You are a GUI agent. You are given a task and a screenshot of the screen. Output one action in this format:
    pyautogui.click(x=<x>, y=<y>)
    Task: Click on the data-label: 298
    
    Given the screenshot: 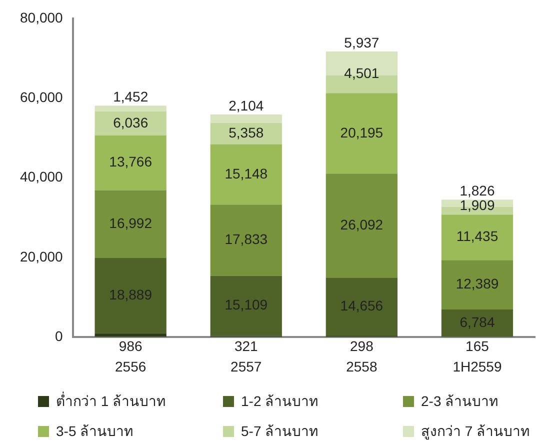 What is the action you would take?
    pyautogui.click(x=362, y=346)
    